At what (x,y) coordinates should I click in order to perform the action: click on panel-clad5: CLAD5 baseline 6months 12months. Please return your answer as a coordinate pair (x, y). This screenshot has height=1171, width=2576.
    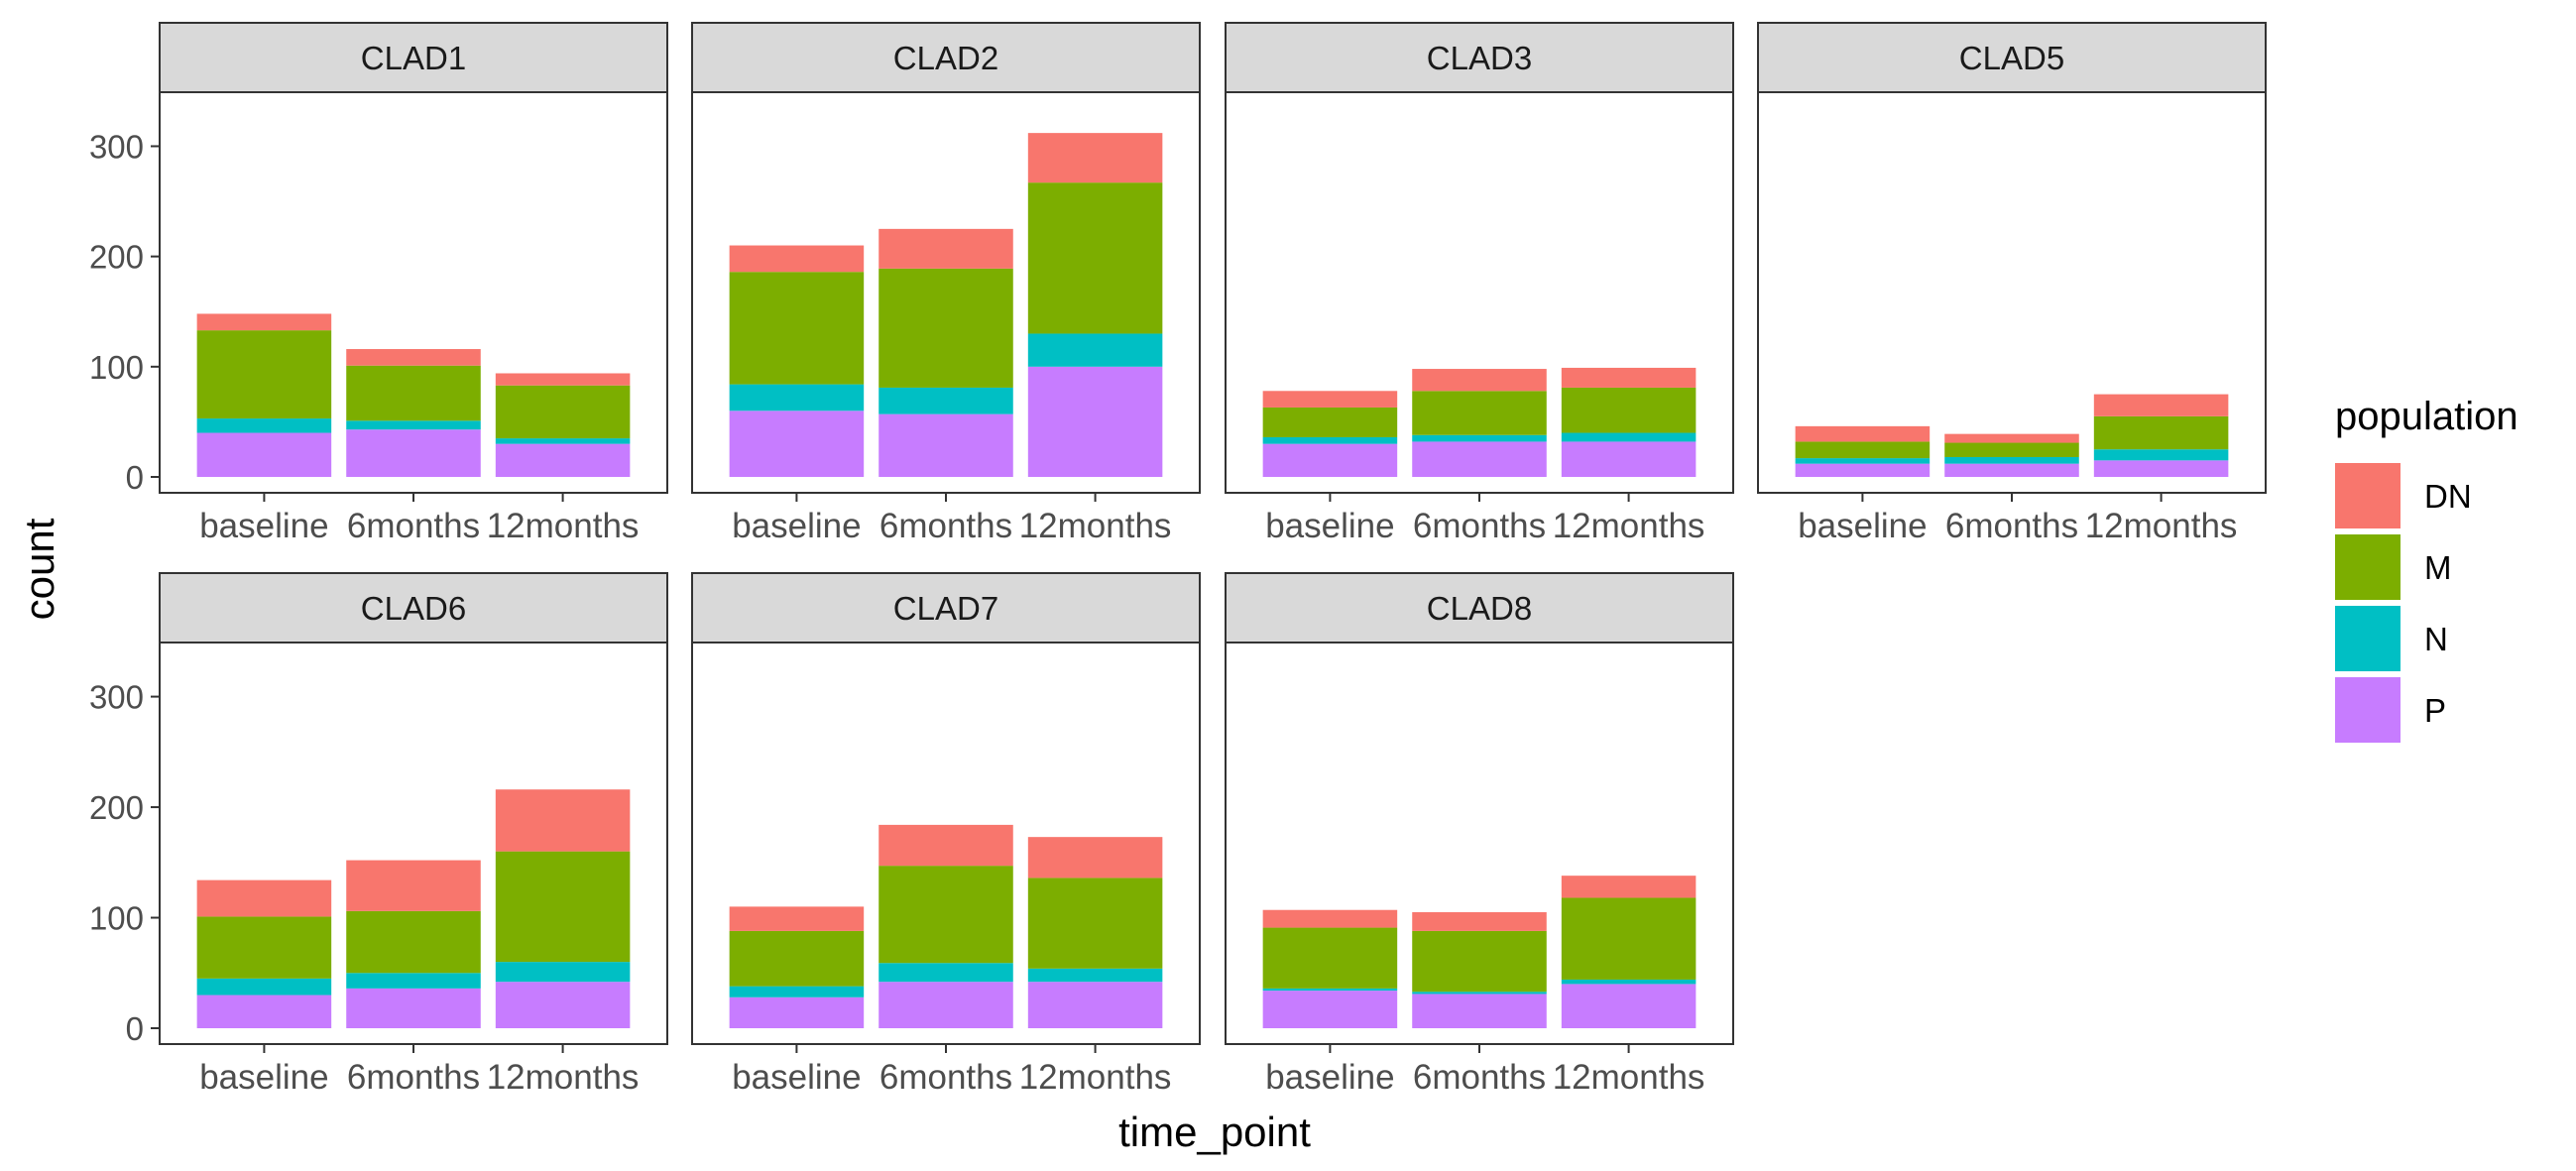
    Looking at the image, I should click on (2012, 283).